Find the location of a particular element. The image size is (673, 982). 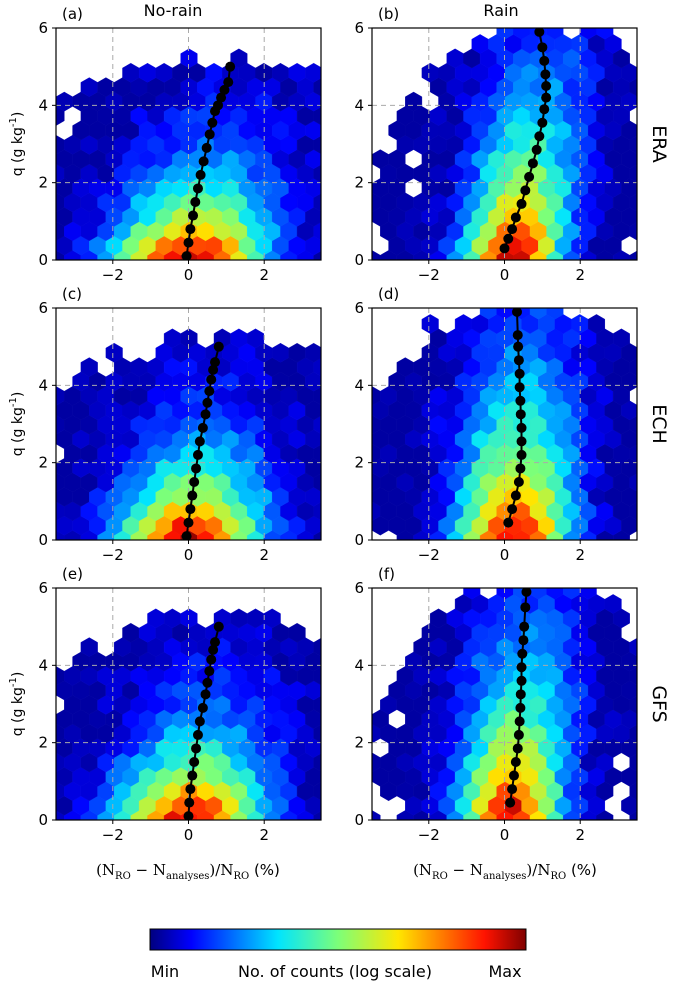

ytick-label: 2 is located at coordinates (359, 463).